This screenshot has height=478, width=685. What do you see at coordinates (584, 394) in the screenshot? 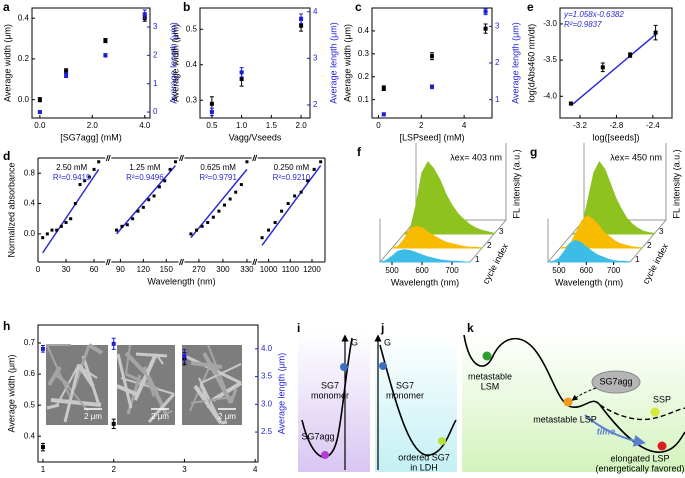
I see `arrow` at bounding box center [584, 394].